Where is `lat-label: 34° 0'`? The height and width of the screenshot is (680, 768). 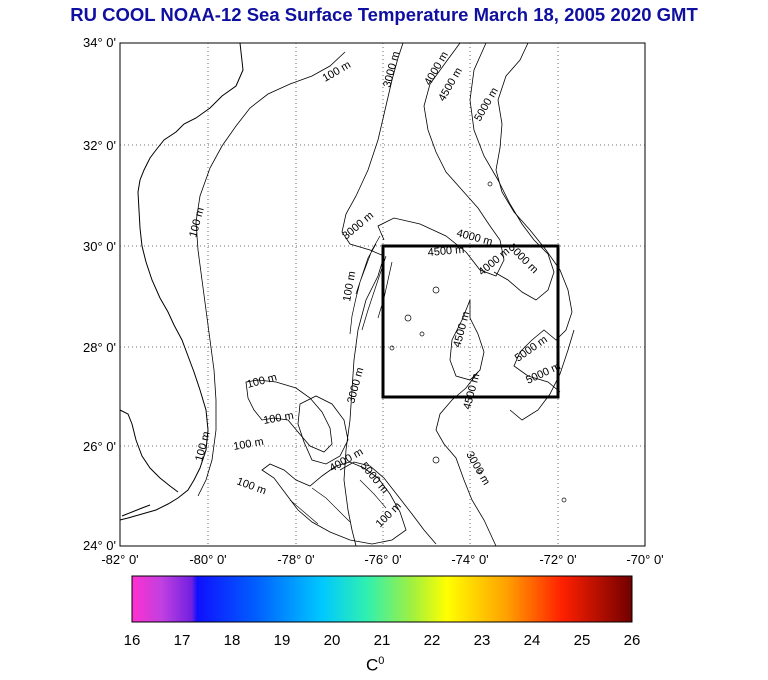 lat-label: 34° 0' is located at coordinates (99, 42).